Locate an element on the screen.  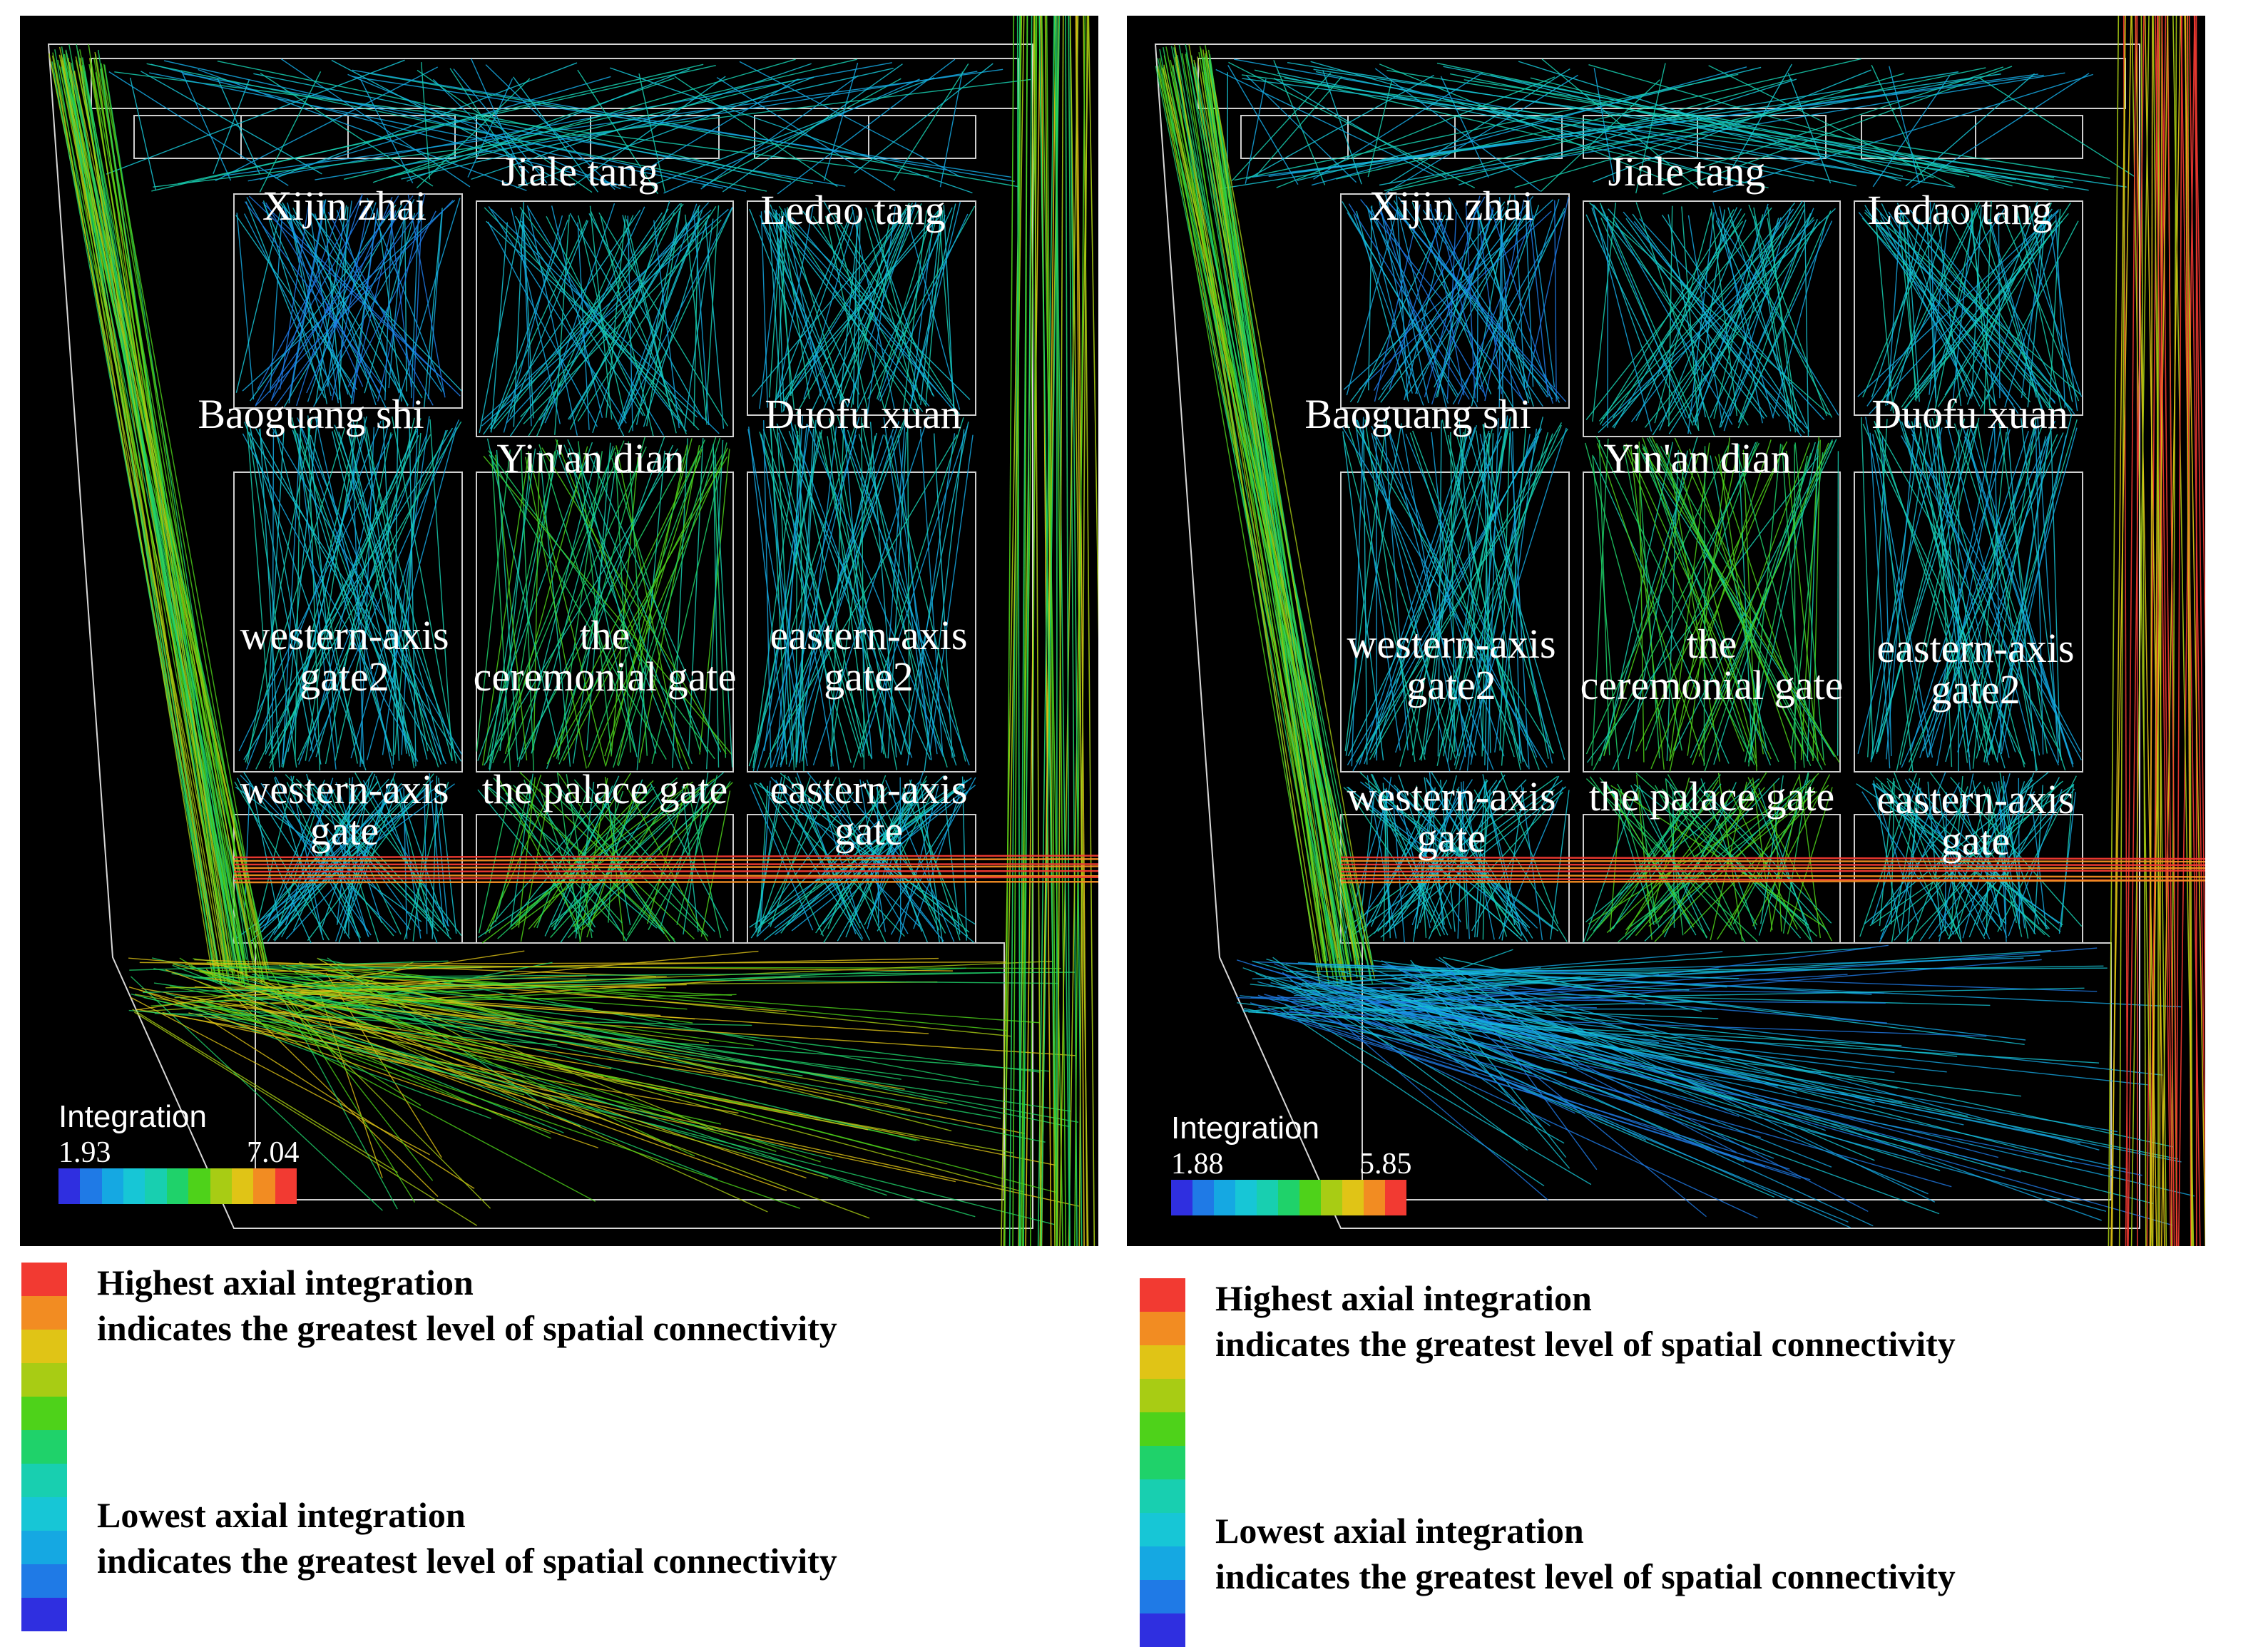
integration-scale-min: 1.88 is located at coordinates (1197, 1164).